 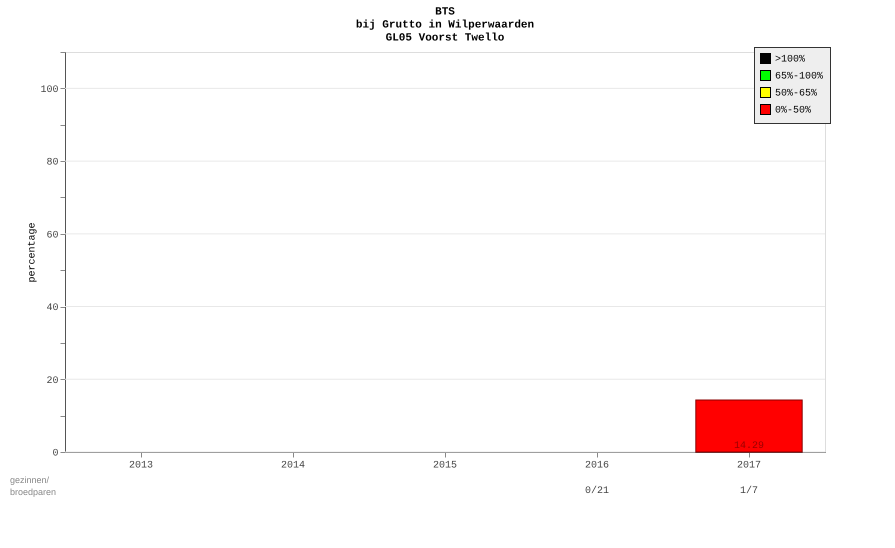 What do you see at coordinates (52, 381) in the screenshot?
I see `y-tick-label: 20` at bounding box center [52, 381].